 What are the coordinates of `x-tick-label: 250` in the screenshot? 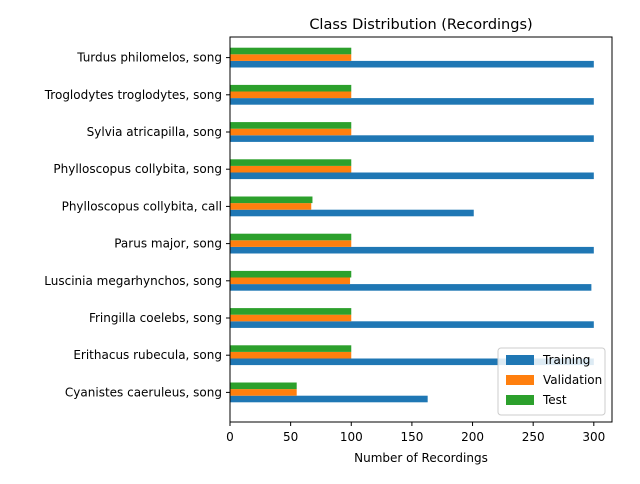 It's located at (533, 437).